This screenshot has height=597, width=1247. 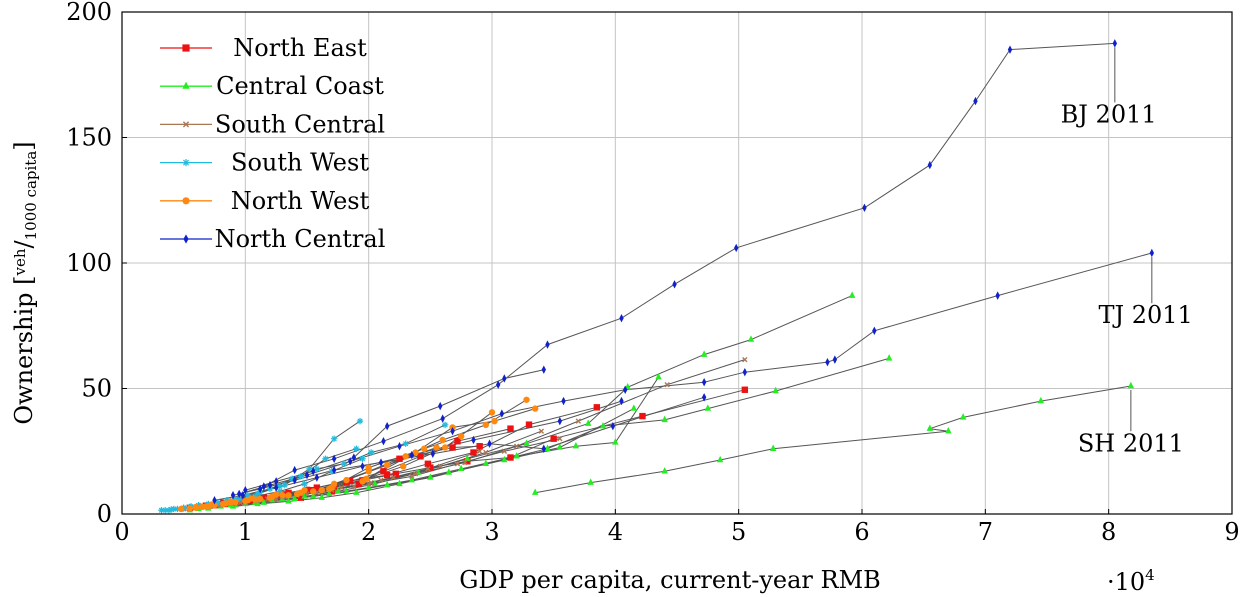 What do you see at coordinates (1127, 252) in the screenshot?
I see `annotations: BJ 2011 TJ 2011 SH 2011` at bounding box center [1127, 252].